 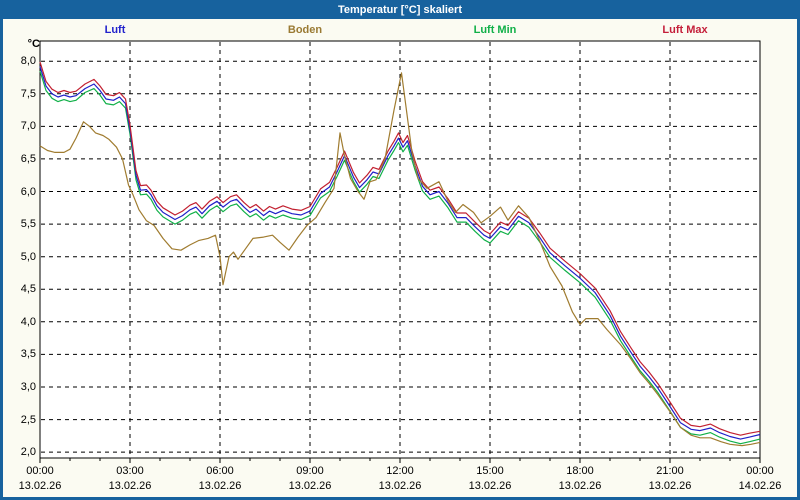 What do you see at coordinates (28, 289) in the screenshot?
I see `y-tick-label-4,5: 4,5` at bounding box center [28, 289].